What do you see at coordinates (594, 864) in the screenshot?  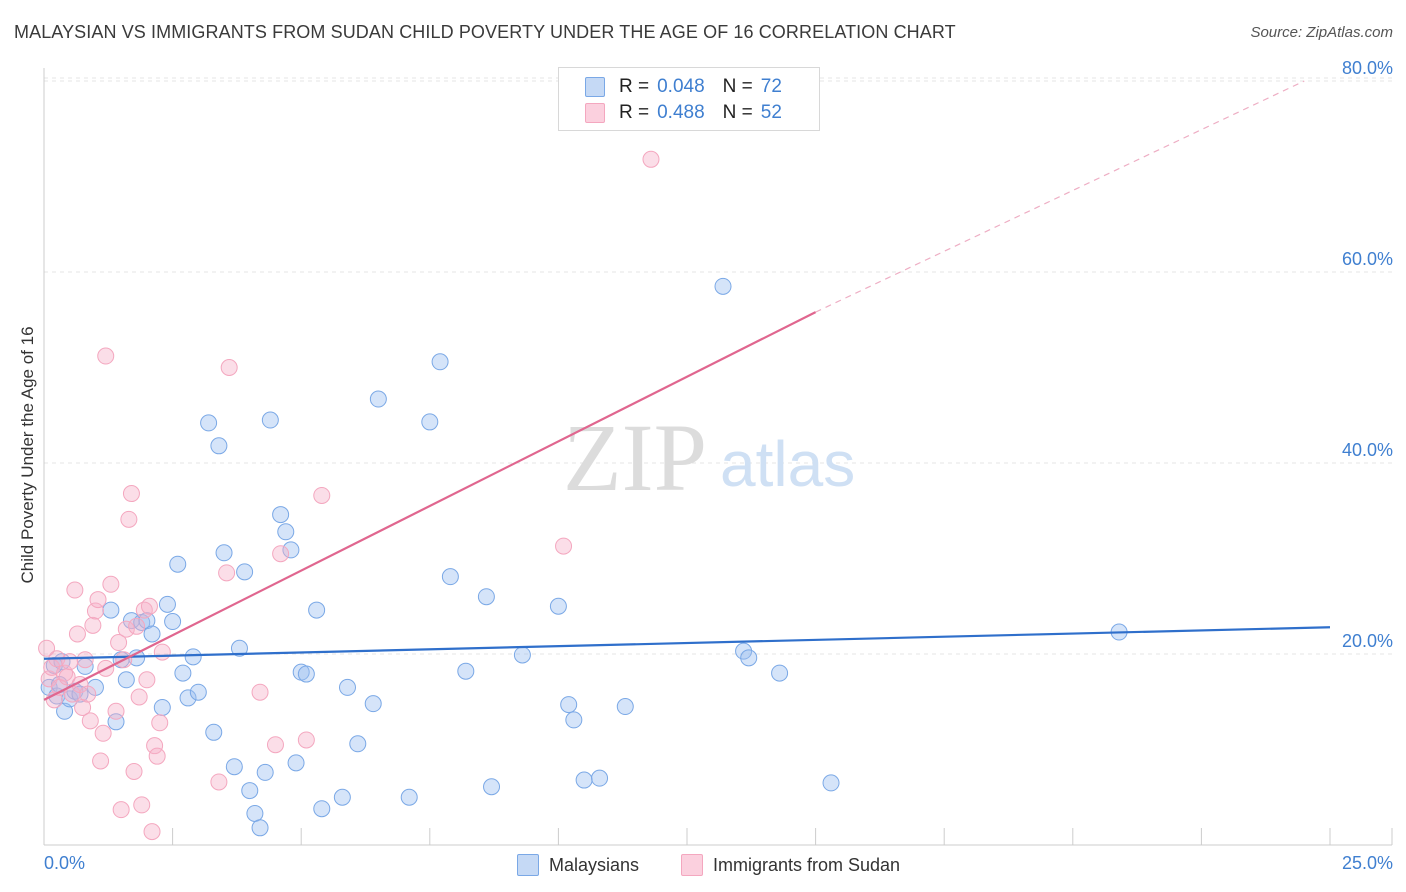 I see `bottom-legend-label: Malaysians` at bounding box center [594, 864].